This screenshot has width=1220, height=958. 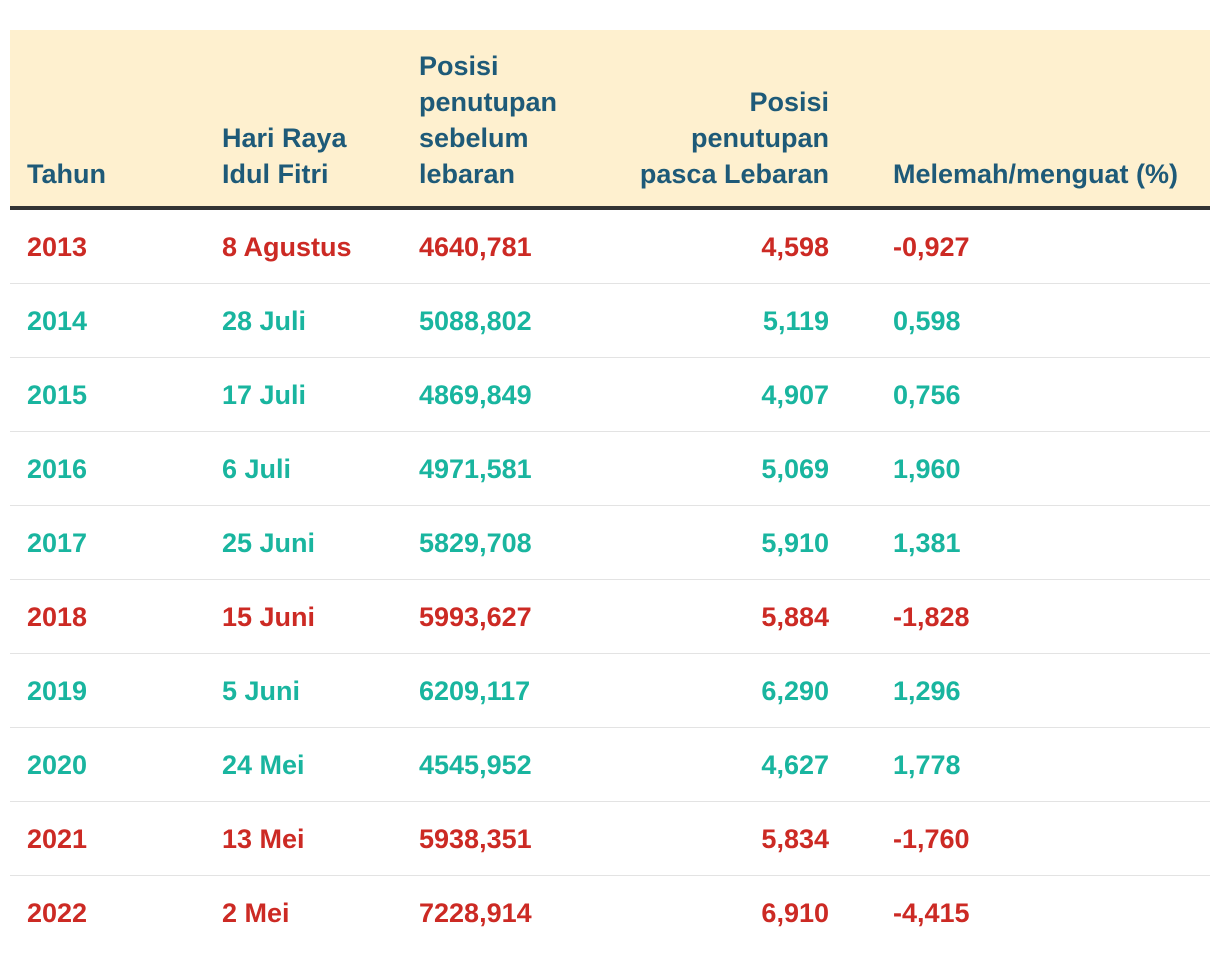 I want to click on cell-posisi-sebelum: 4545,952, so click(x=475, y=765).